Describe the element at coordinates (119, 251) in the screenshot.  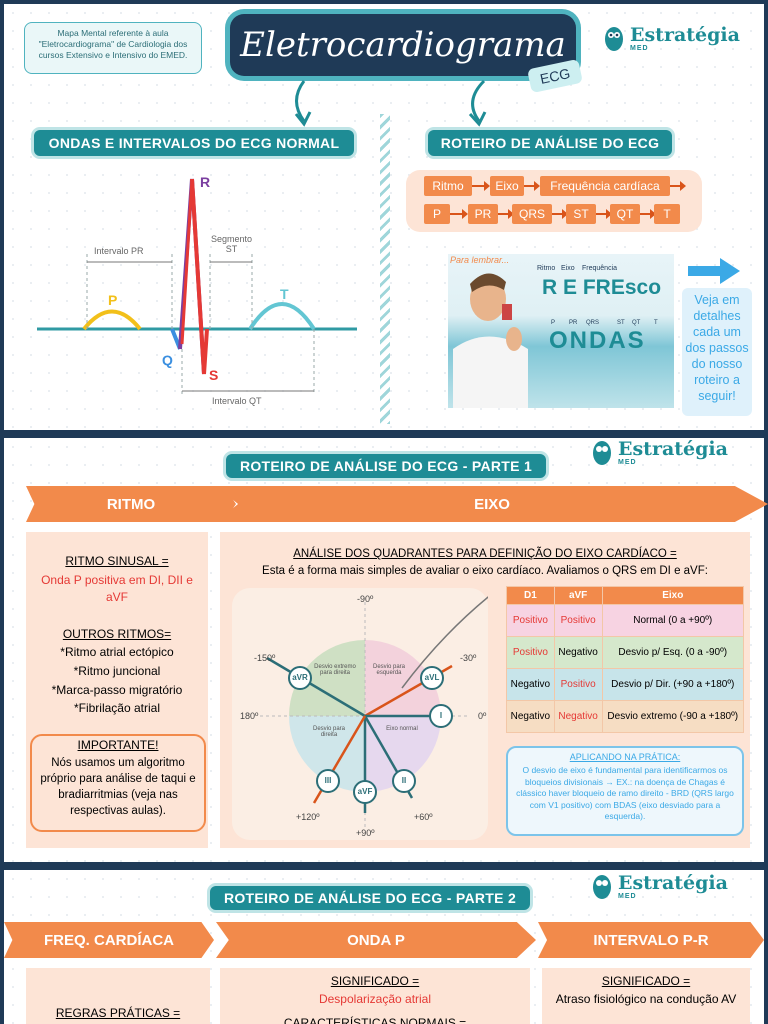
I see `label-pr: Intervalo PR` at that location.